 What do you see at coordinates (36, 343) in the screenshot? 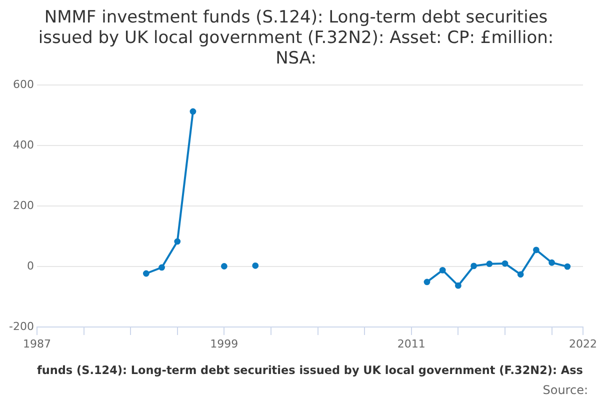
I see `x-tick-label: 1987` at bounding box center [36, 343].